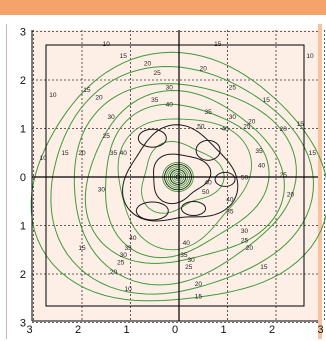 The width and height of the screenshot is (326, 341). I want to click on right-accent-strip, so click(320, 181).